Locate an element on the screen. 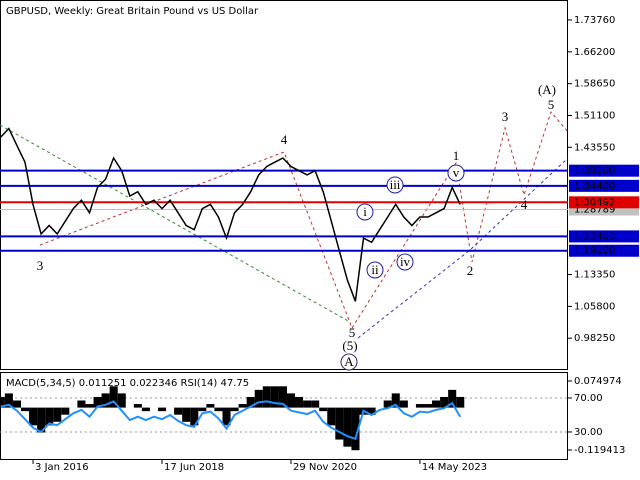 The width and height of the screenshot is (640, 480). y-tick-label: 1.73760 is located at coordinates (594, 20).